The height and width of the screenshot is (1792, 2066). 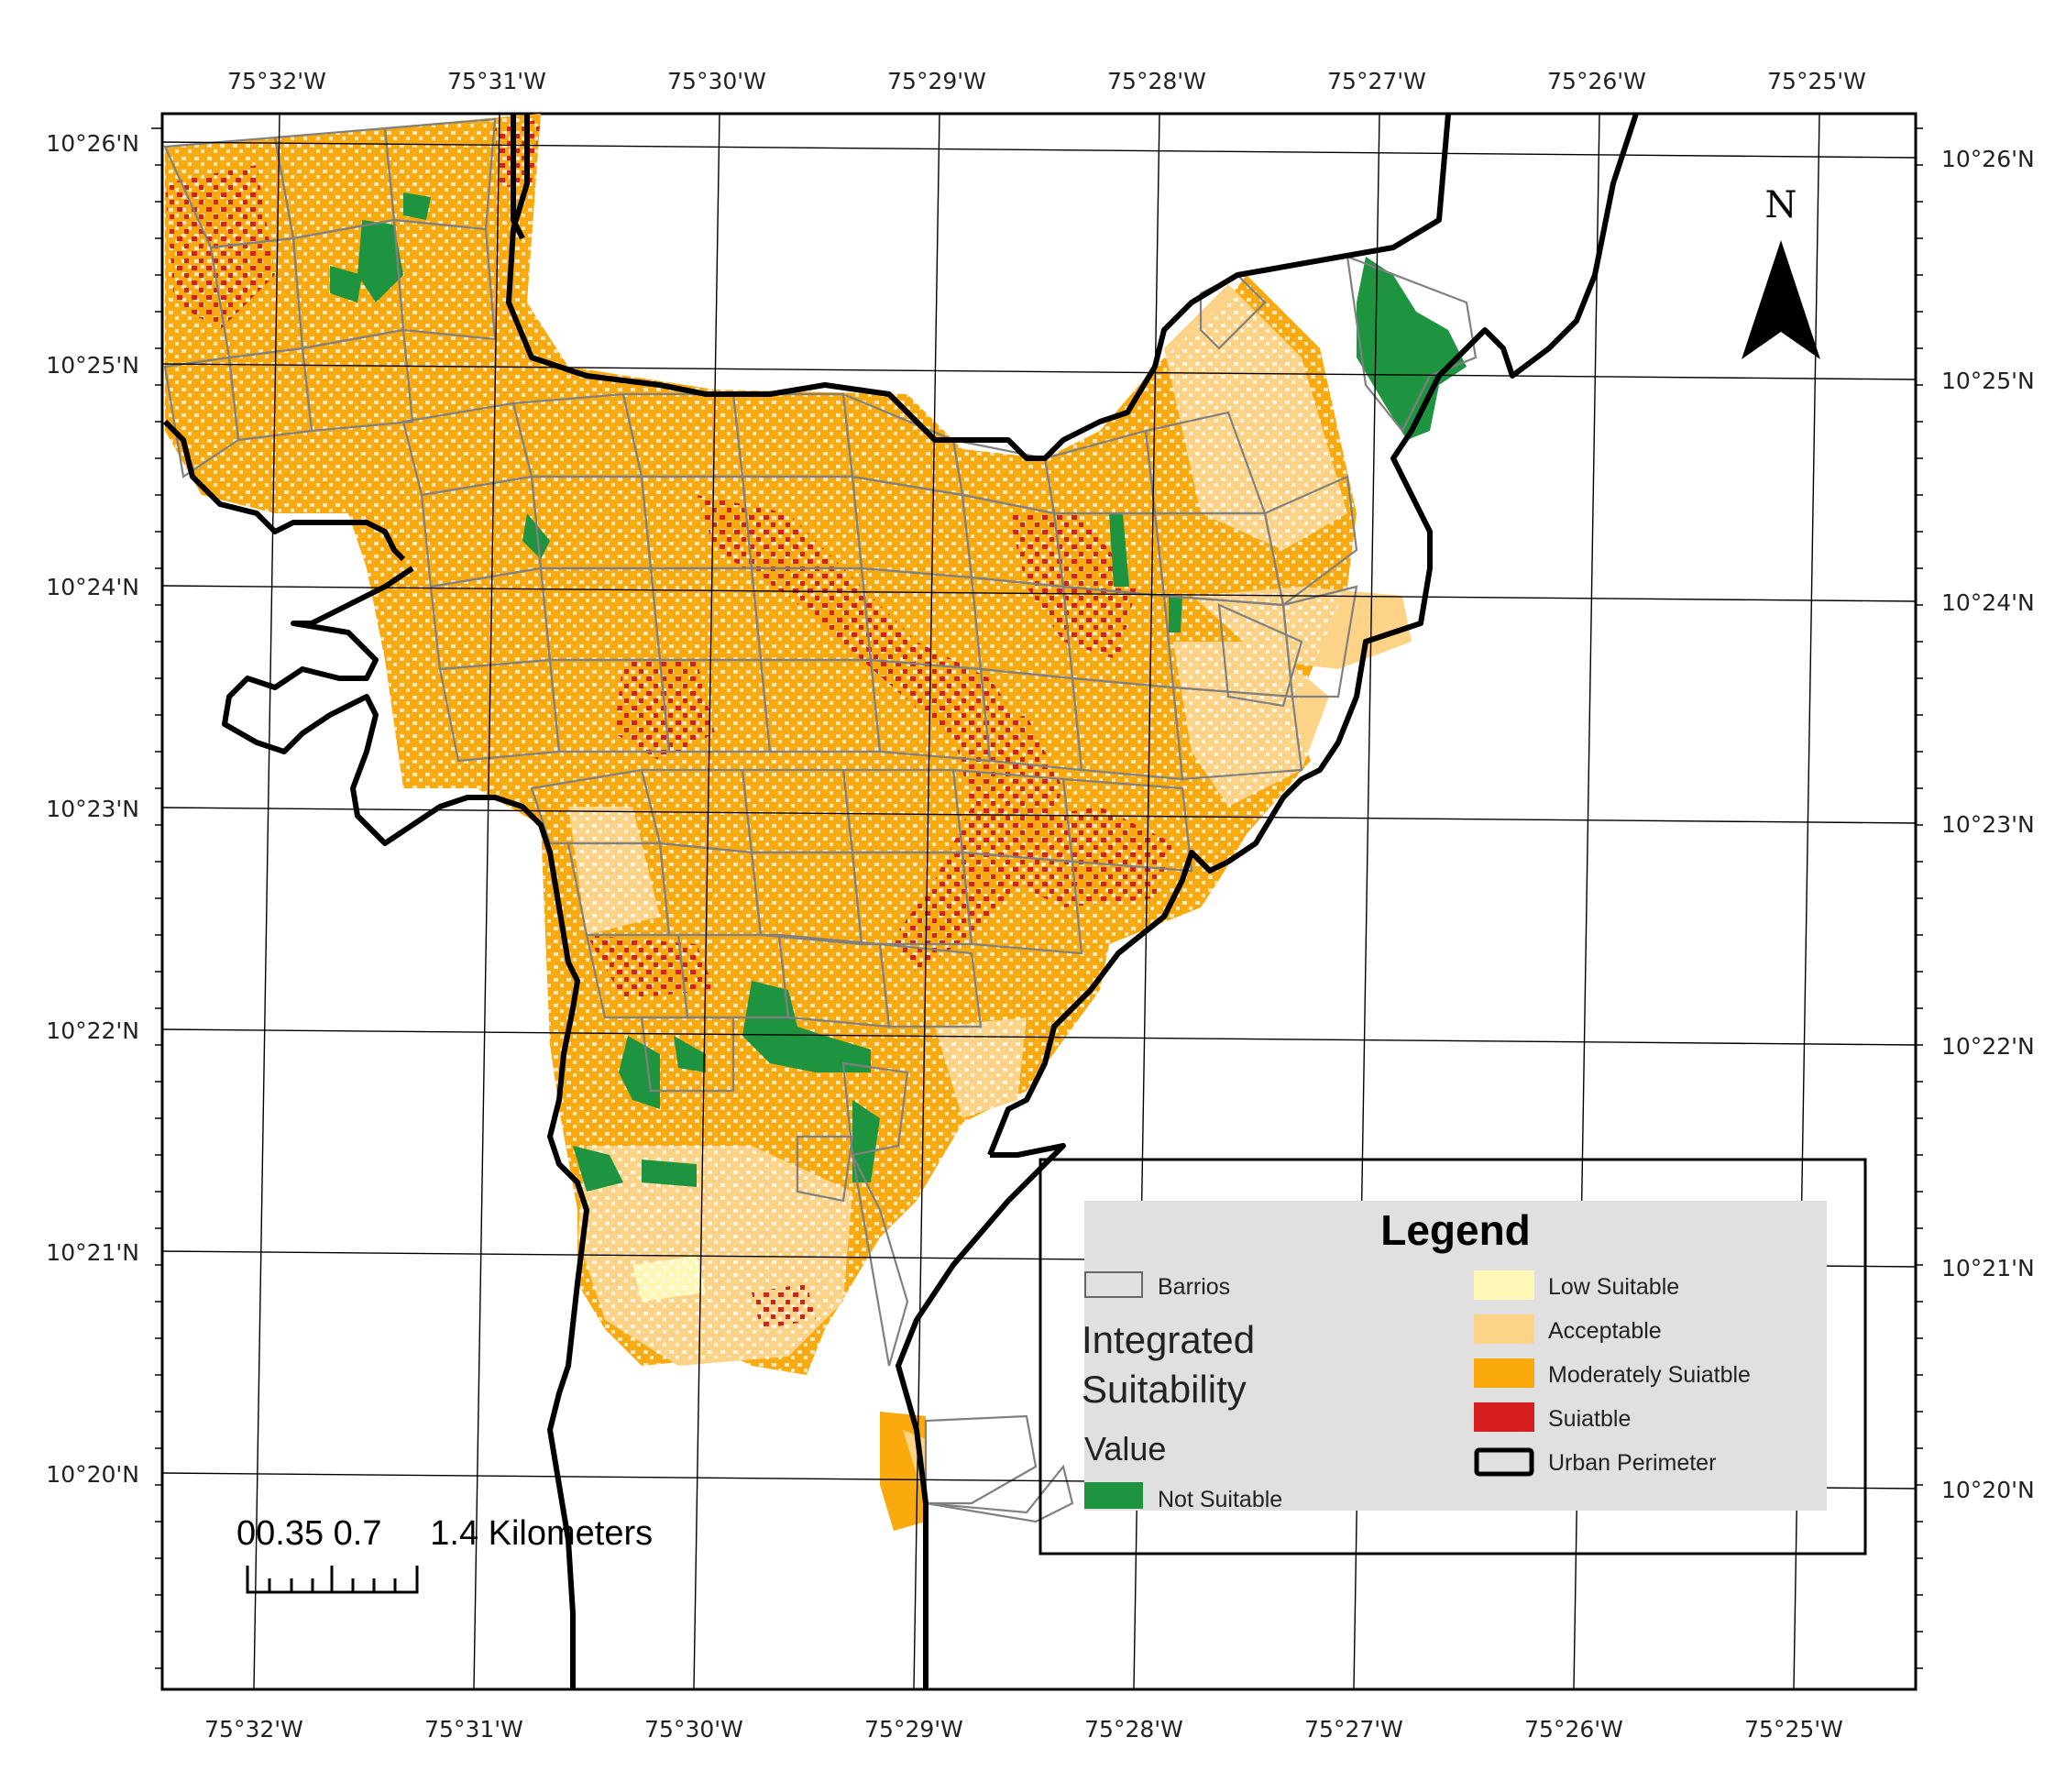 I want to click on top-lon-label: 75°29'W, so click(x=937, y=81).